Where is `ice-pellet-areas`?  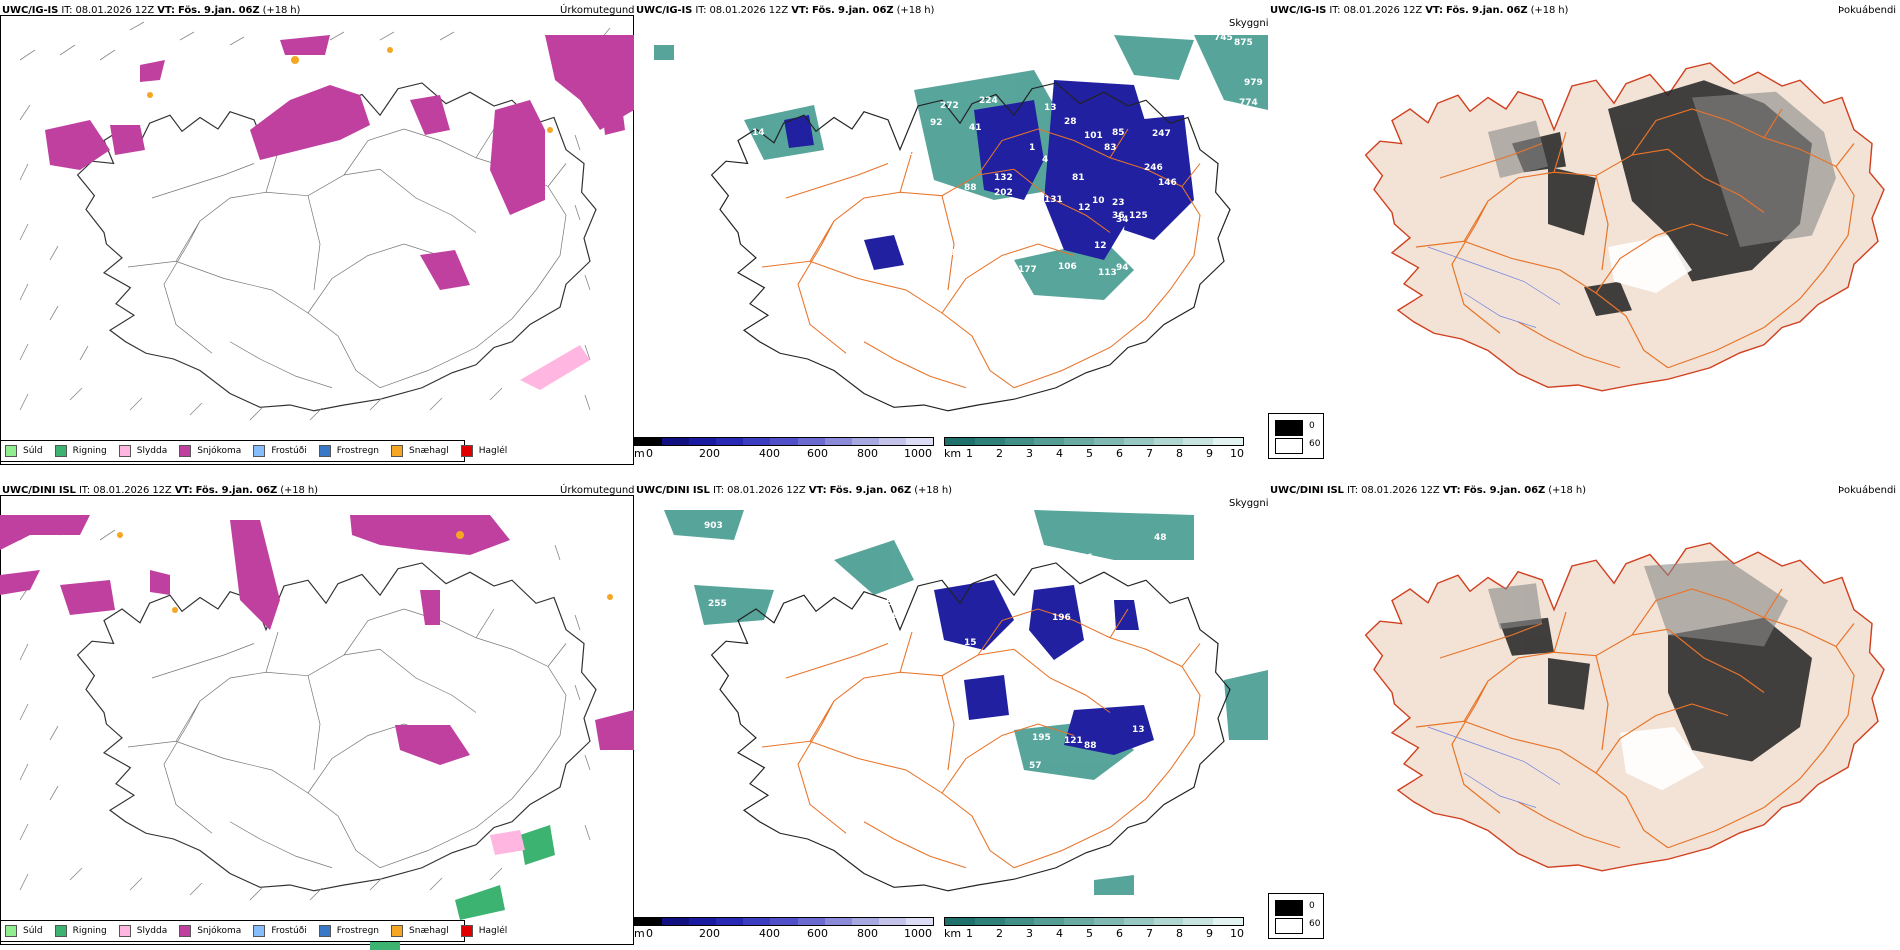 ice-pellet-areas is located at coordinates (365, 572).